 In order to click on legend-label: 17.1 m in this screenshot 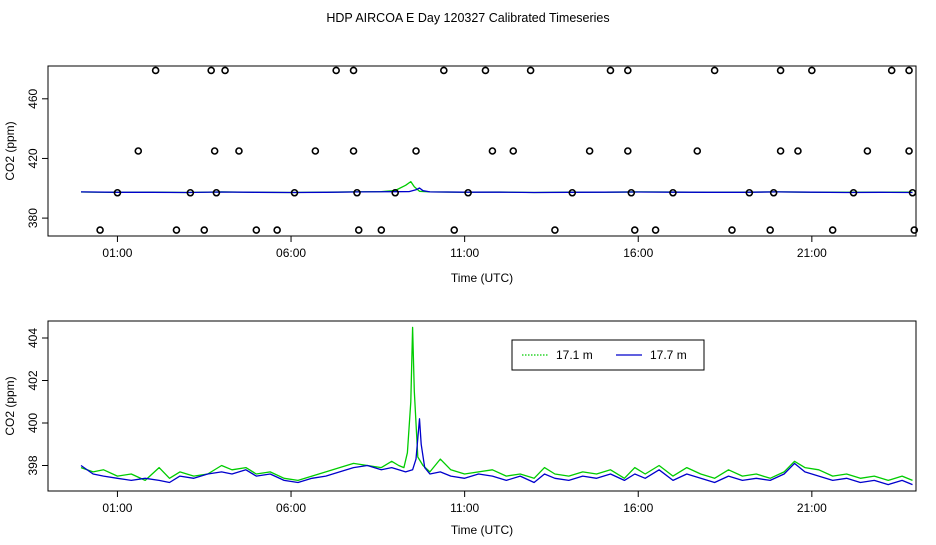, I will do `click(574, 355)`.